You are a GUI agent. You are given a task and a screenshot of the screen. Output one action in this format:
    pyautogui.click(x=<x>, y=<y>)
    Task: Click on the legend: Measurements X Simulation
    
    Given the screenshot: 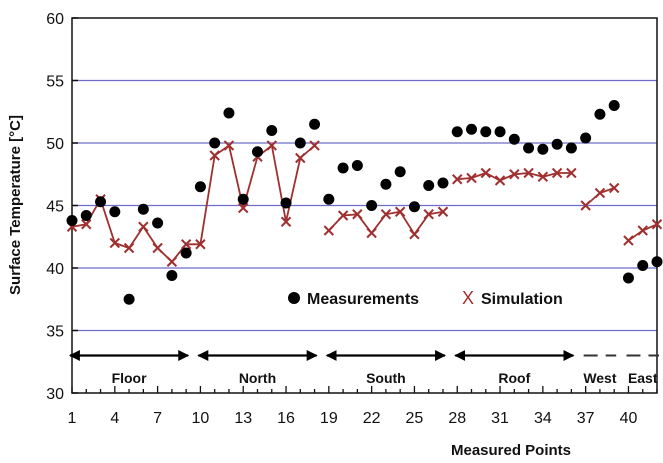 What is the action you would take?
    pyautogui.click(x=425, y=298)
    